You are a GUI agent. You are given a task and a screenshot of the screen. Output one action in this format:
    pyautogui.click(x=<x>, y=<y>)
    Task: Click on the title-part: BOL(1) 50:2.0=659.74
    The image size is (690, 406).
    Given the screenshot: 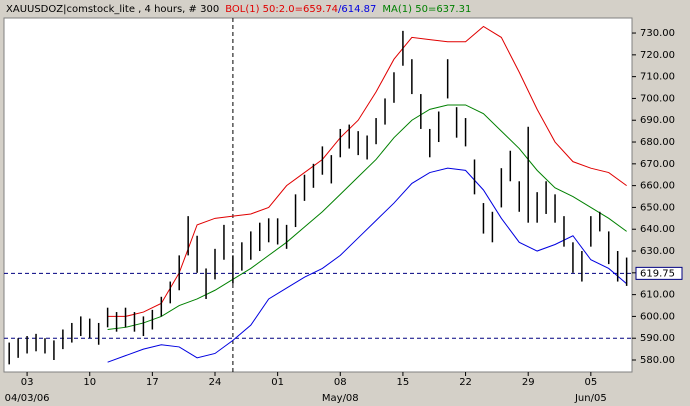 What is the action you would take?
    pyautogui.click(x=281, y=9)
    